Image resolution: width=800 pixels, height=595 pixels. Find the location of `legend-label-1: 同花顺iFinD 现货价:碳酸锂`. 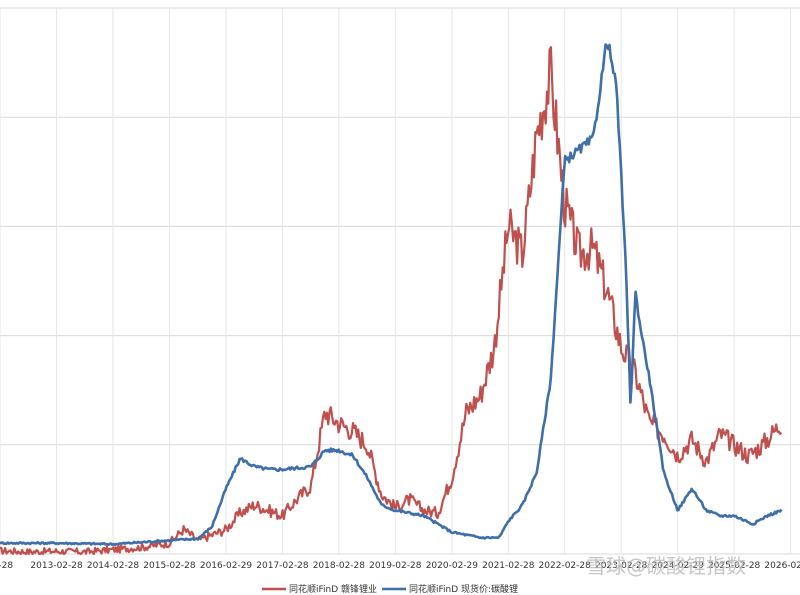

legend-label-1: 同花顺iFinD 现货价:碳酸锂 is located at coordinates (463, 589).